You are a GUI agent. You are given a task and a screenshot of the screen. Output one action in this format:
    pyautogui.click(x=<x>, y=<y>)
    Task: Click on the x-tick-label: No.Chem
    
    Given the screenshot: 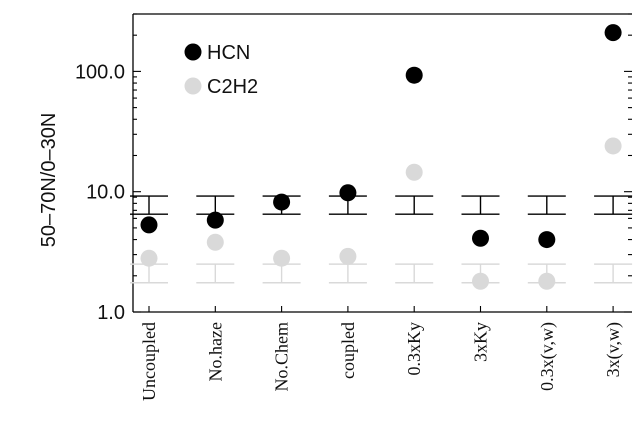 What is the action you would take?
    pyautogui.click(x=282, y=357)
    